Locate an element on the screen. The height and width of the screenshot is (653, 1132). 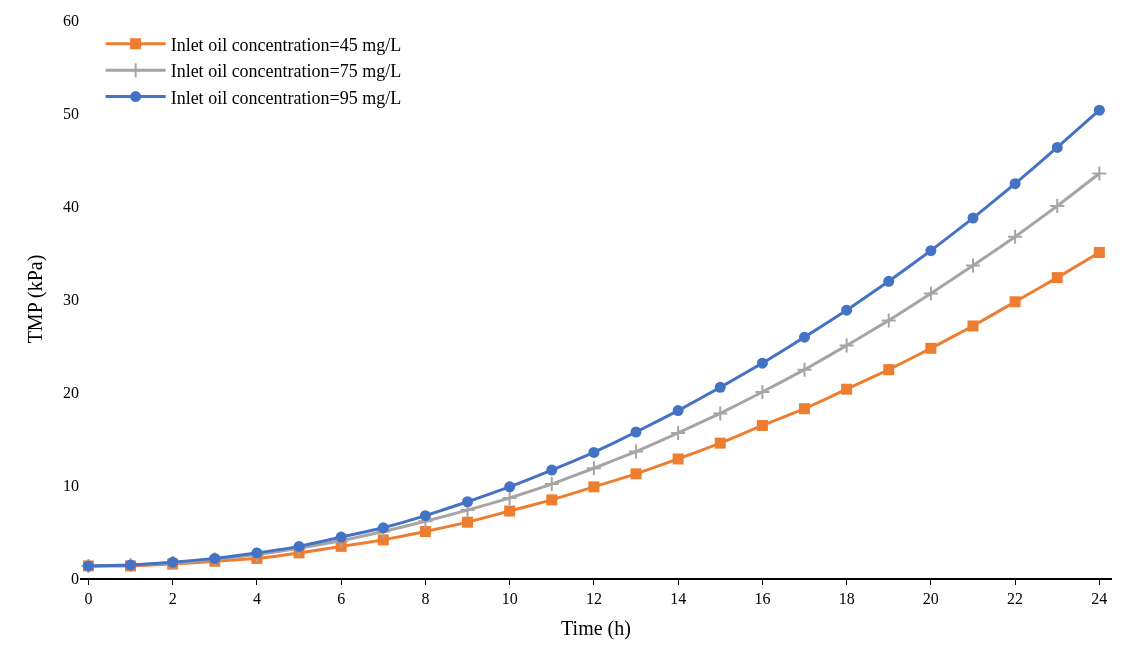
x-tick-label: 2 is located at coordinates (172, 598).